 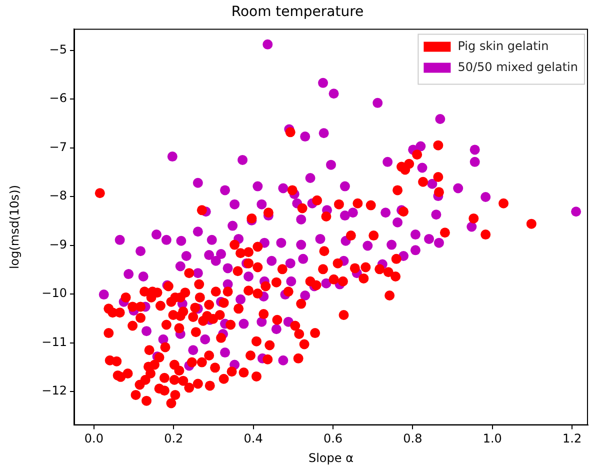 What do you see at coordinates (503, 45) in the screenshot?
I see `legend-label: Pig skin gelatin` at bounding box center [503, 45].